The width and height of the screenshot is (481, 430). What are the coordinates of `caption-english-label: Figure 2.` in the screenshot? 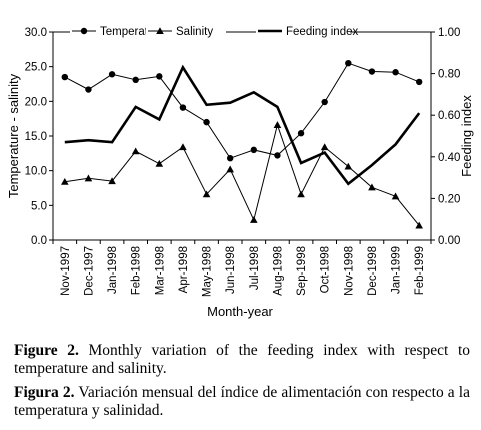 It's located at (46, 350).